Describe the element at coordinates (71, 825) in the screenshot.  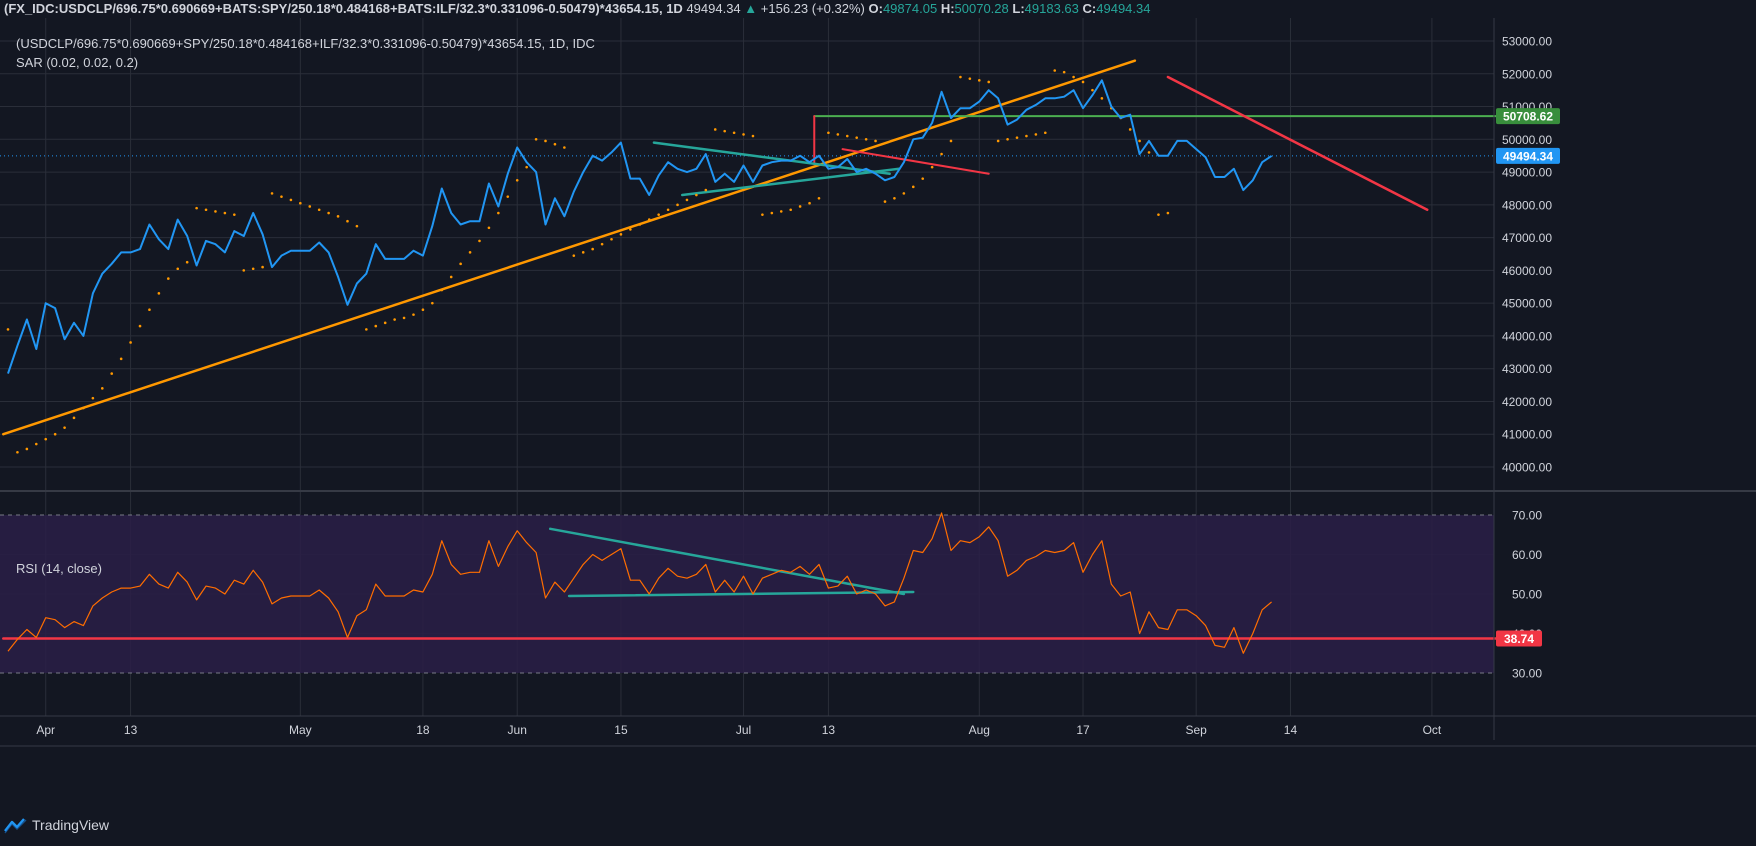
I see `brand-name: TradingView` at that location.